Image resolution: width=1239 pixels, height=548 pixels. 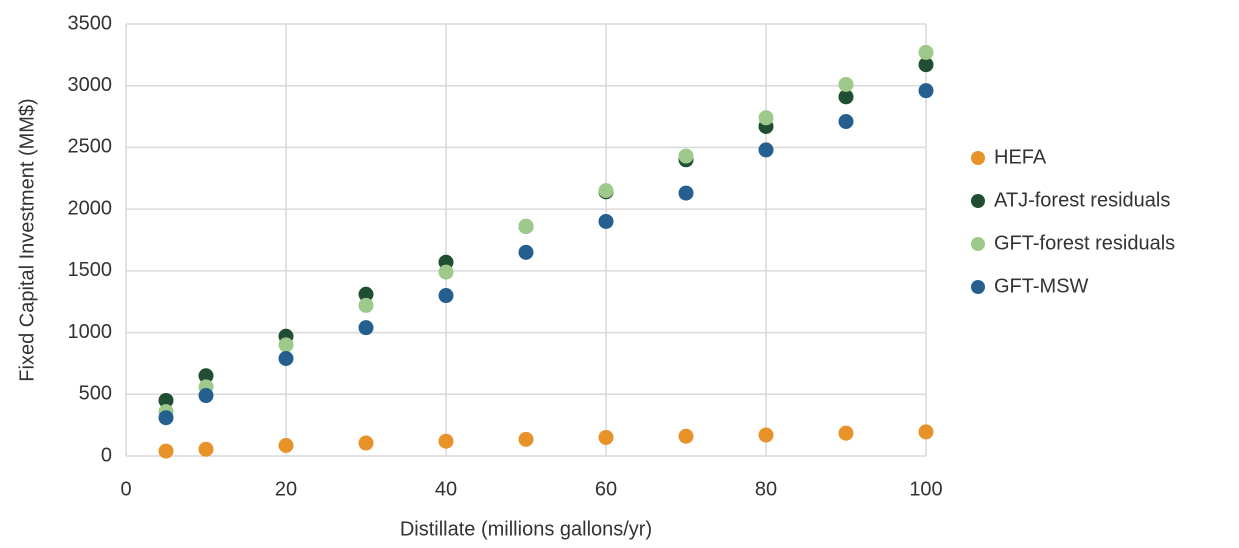 What do you see at coordinates (766, 489) in the screenshot?
I see `x-tick-label: 80` at bounding box center [766, 489].